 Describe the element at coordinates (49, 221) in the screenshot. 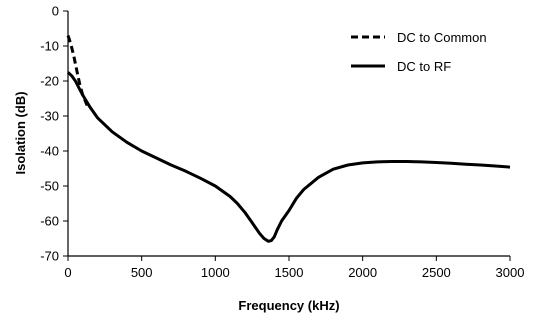

I see `y-tick-label: -60` at that location.